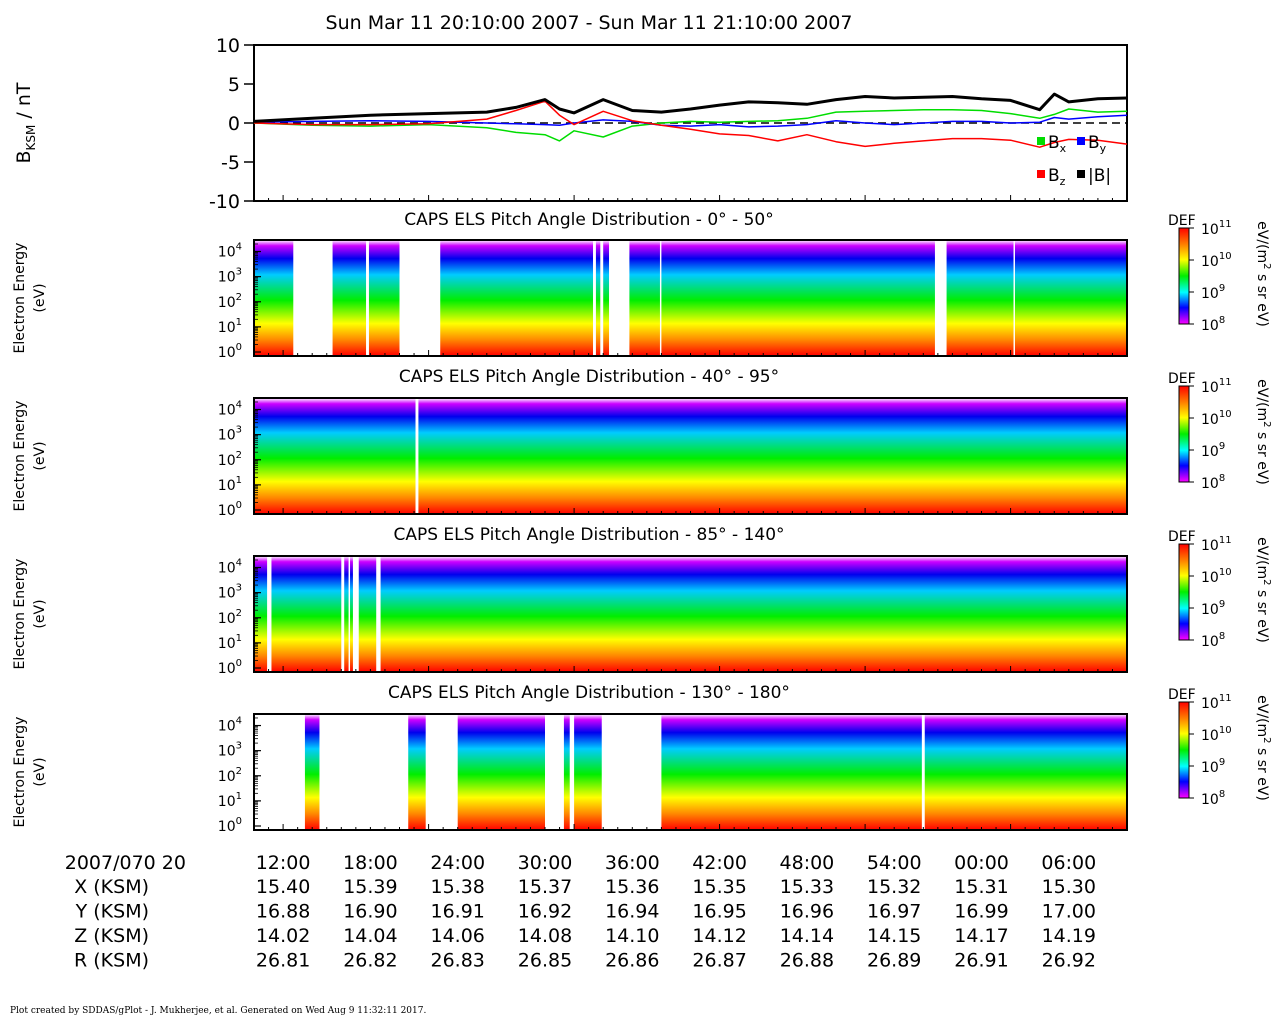  I want to click on legend-name-3: |B|, so click(1099, 176).